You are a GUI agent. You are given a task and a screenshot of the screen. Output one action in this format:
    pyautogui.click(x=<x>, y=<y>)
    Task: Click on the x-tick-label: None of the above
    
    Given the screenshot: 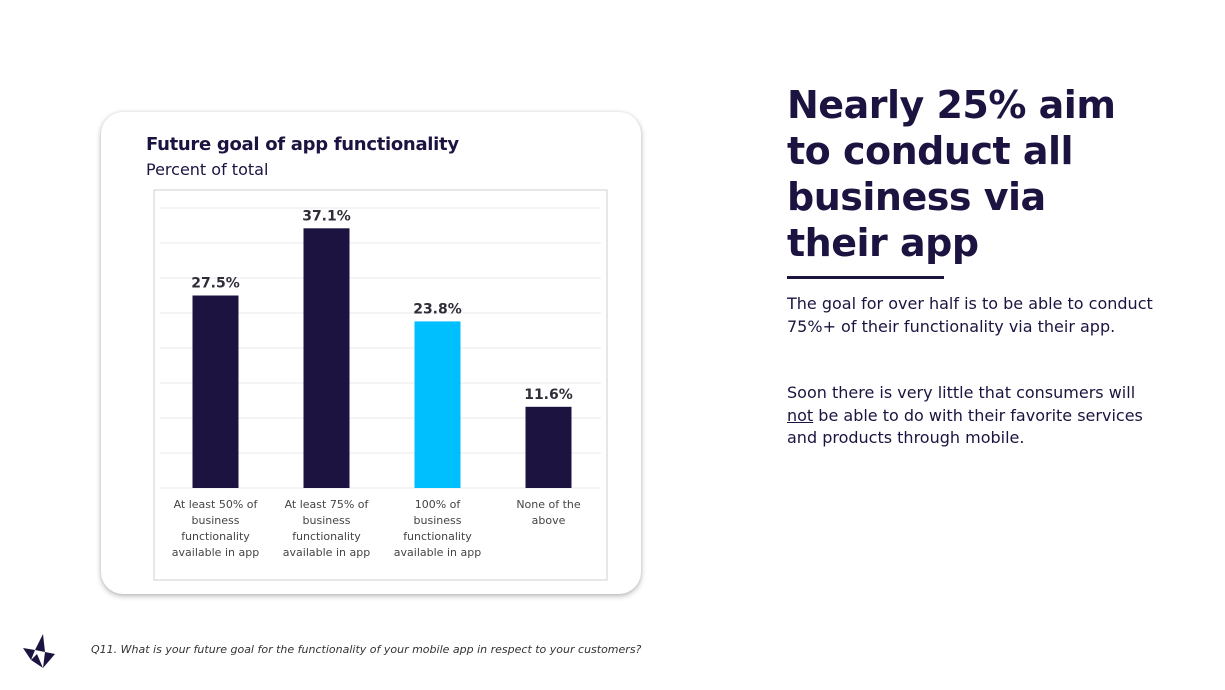 What is the action you would take?
    pyautogui.click(x=548, y=512)
    